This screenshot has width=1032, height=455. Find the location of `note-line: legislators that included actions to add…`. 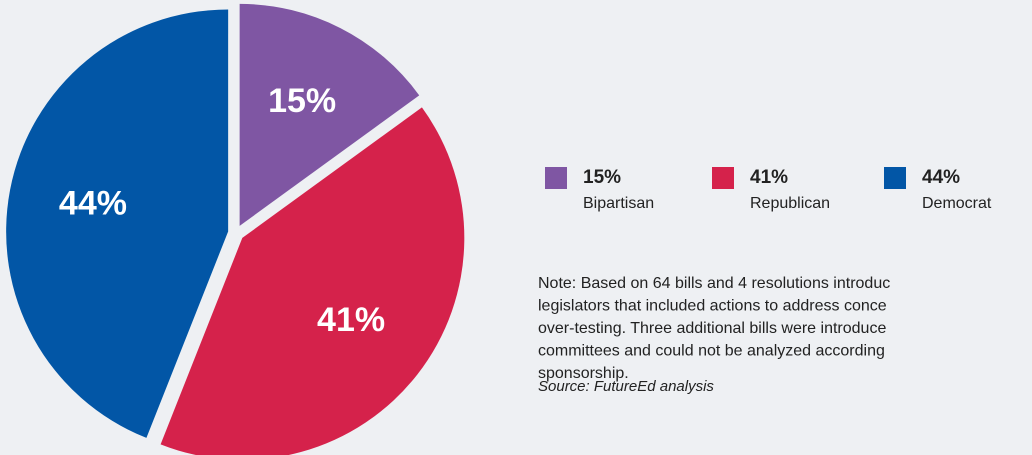

note-line: legislators that included actions to add… is located at coordinates (712, 306).